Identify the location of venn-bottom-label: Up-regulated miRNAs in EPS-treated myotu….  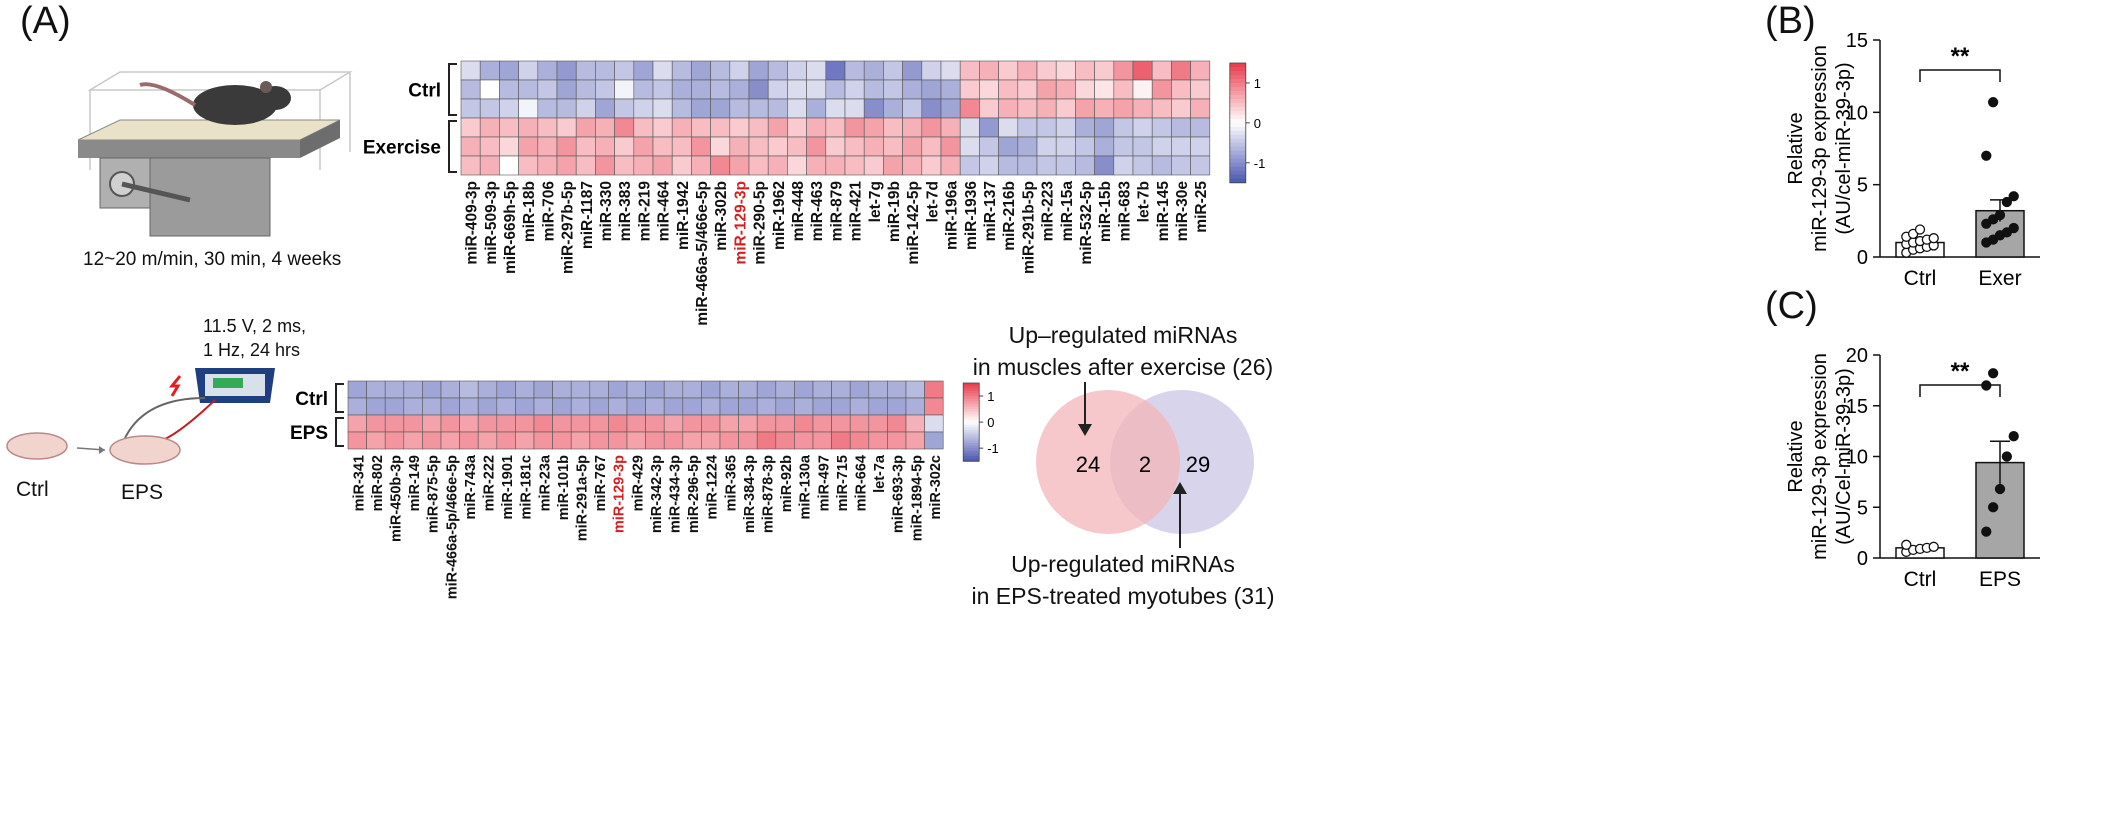
(1123, 580).